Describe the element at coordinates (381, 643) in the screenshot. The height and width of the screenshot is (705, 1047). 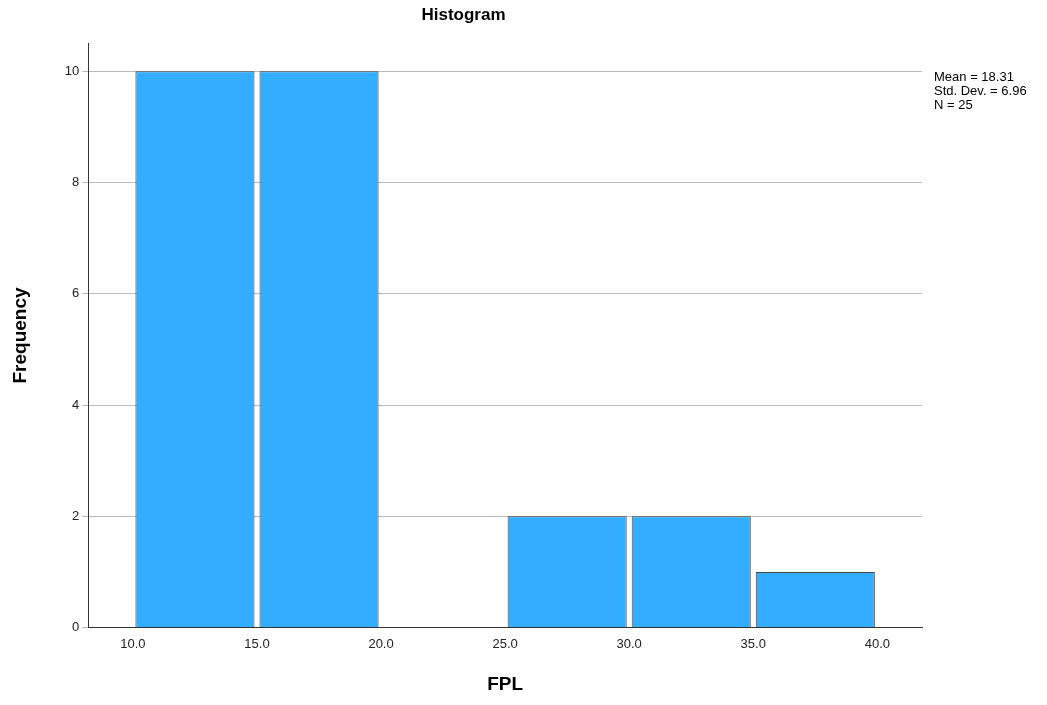
I see `x-tick-label: 20.0` at that location.